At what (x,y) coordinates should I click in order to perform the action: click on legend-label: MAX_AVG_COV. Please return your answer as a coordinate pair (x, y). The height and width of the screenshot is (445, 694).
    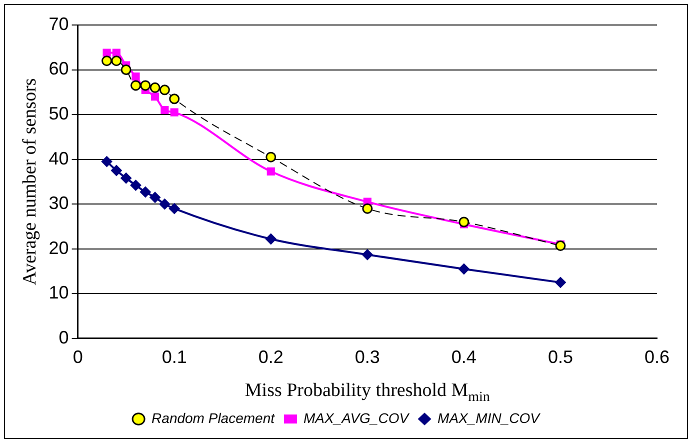
    Looking at the image, I should click on (357, 418).